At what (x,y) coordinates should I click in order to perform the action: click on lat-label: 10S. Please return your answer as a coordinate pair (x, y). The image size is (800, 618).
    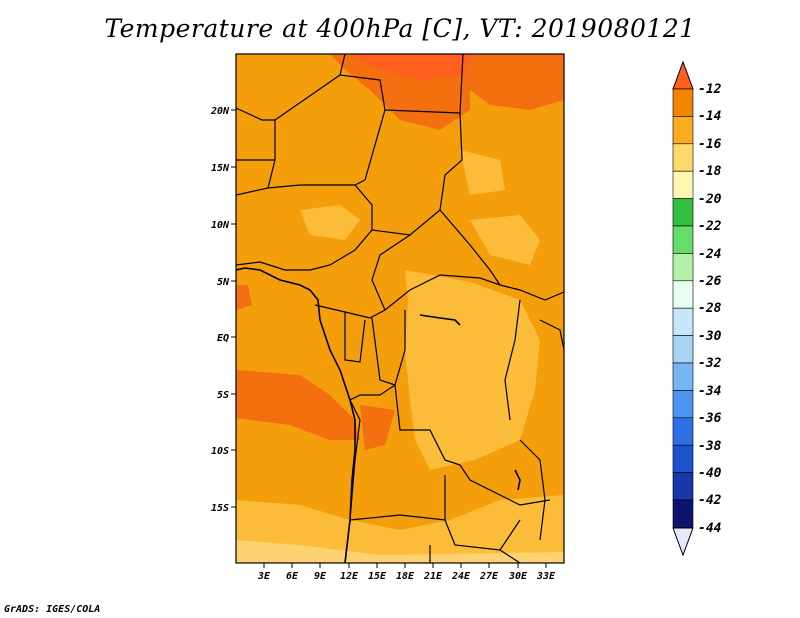
    Looking at the image, I should click on (220, 451).